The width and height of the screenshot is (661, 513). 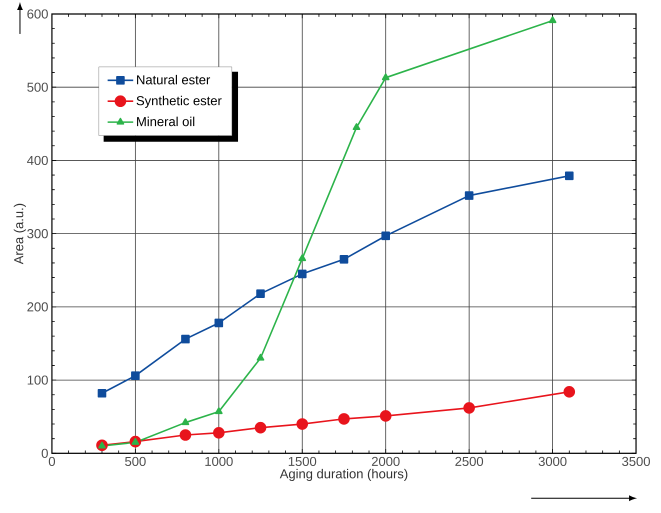 What do you see at coordinates (38, 380) in the screenshot?
I see `y-tick-label: 100` at bounding box center [38, 380].